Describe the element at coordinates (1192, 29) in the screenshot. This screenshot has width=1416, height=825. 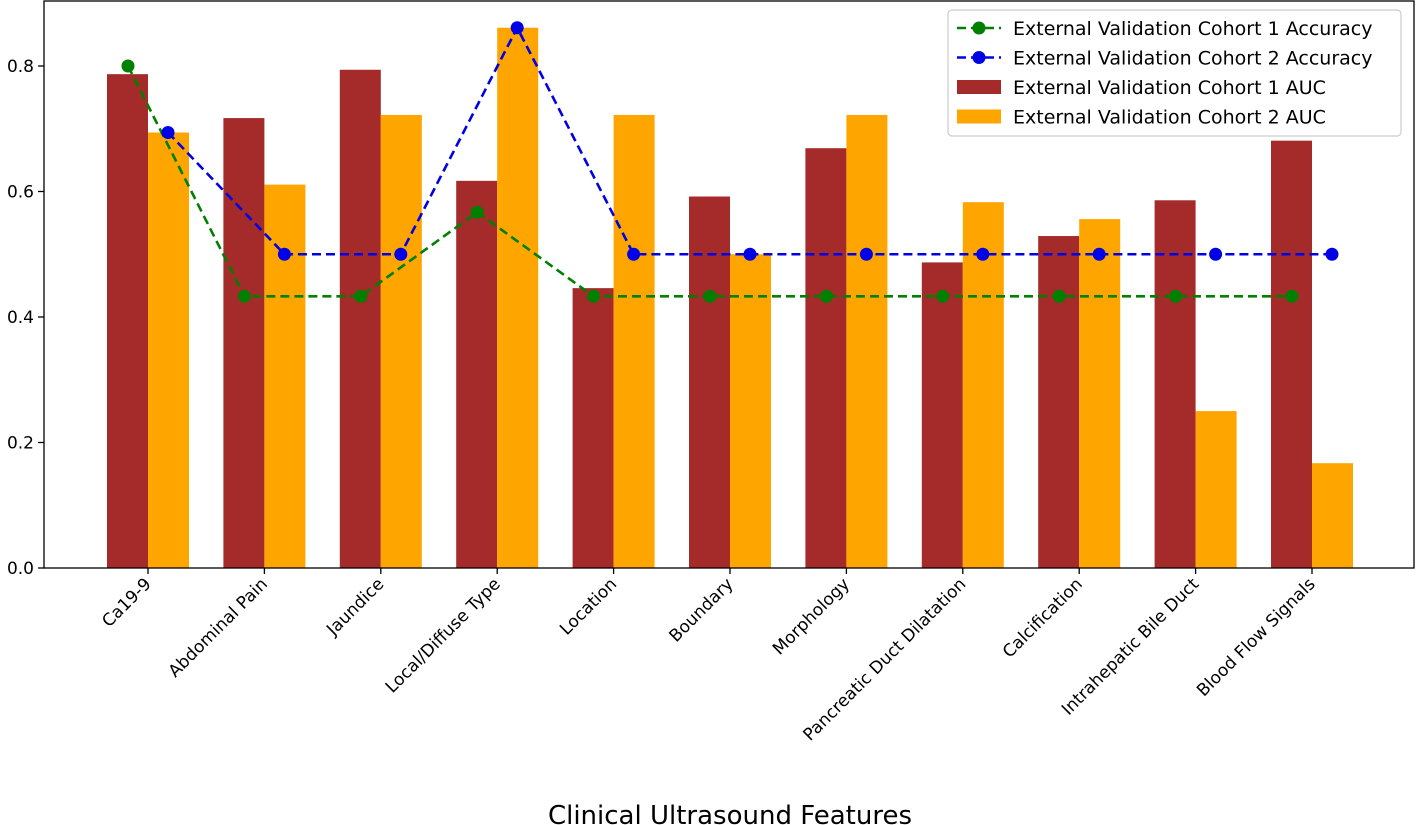
I see `legend-label: External Validation Cohort 1 Accuracy` at that location.